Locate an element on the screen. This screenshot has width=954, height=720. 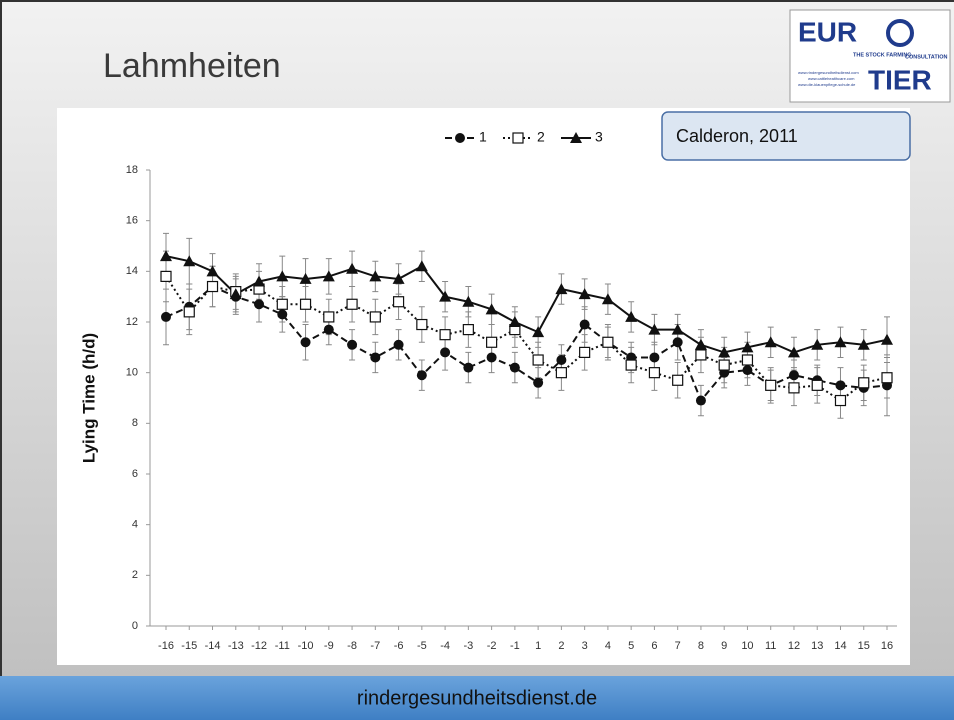
x-tick-label: -5 is located at coordinates (422, 646).